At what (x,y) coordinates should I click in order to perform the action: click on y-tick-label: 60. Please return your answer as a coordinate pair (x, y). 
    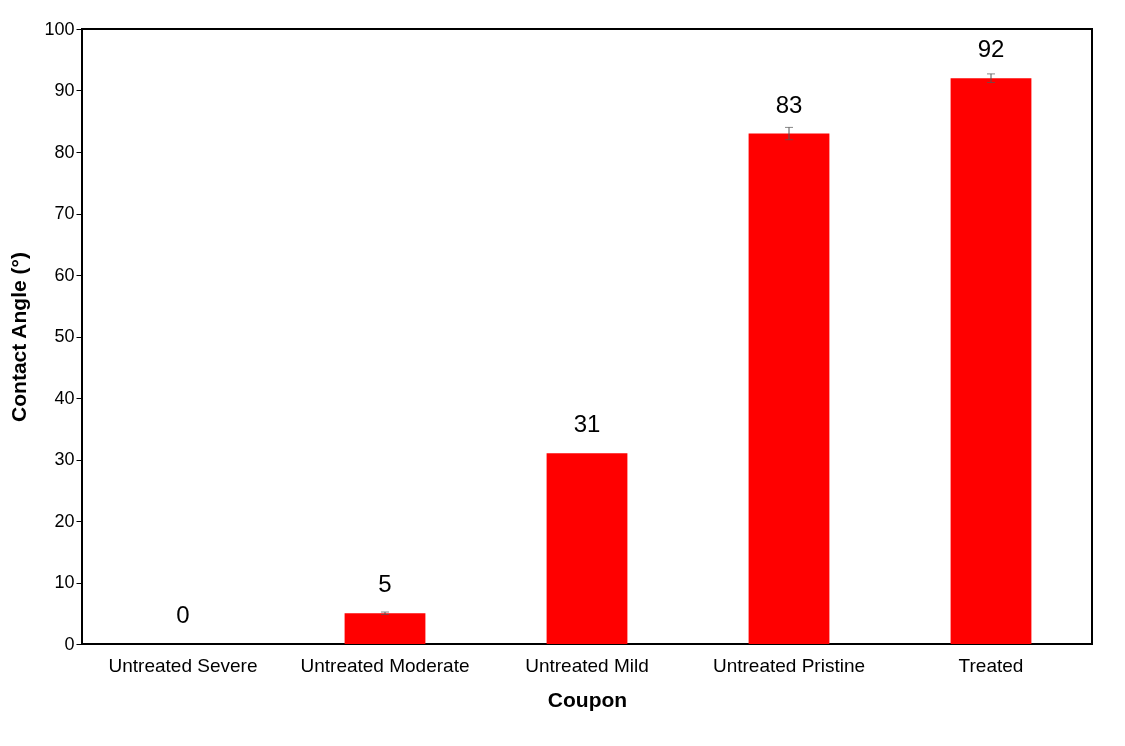
    Looking at the image, I should click on (64, 274).